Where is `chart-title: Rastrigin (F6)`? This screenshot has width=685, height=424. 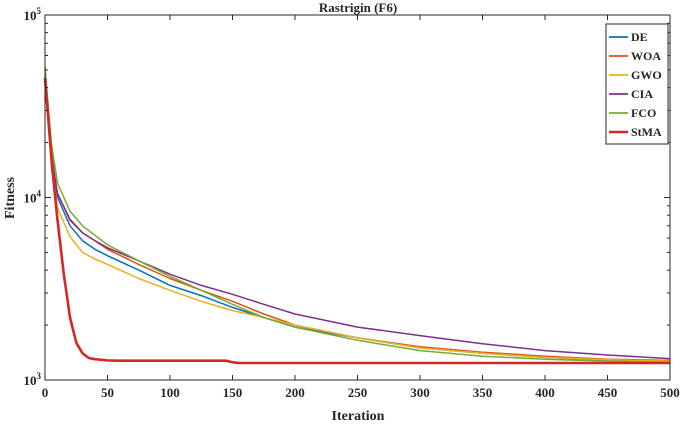 chart-title: Rastrigin (F6) is located at coordinates (358, 7).